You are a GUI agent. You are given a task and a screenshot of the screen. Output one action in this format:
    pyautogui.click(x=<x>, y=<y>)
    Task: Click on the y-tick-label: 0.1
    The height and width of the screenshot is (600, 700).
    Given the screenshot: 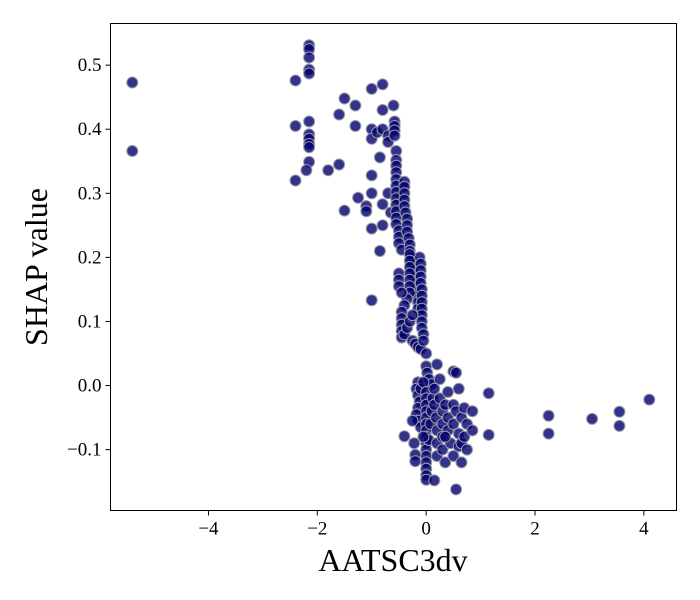 What is the action you would take?
    pyautogui.click(x=90, y=321)
    